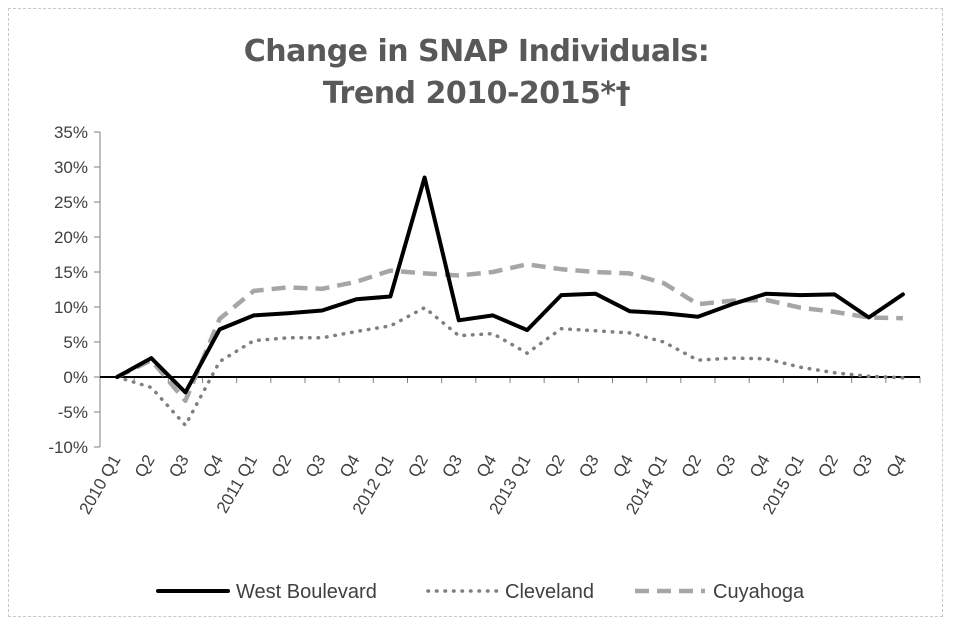  Describe the element at coordinates (71, 167) in the screenshot. I see `y-tick-label: 30%` at that location.